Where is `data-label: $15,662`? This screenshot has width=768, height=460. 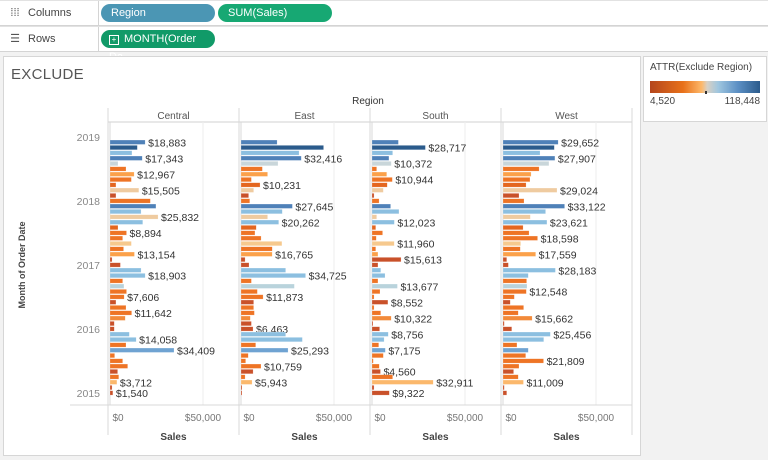 data-label: $15,662 is located at coordinates (554, 319).